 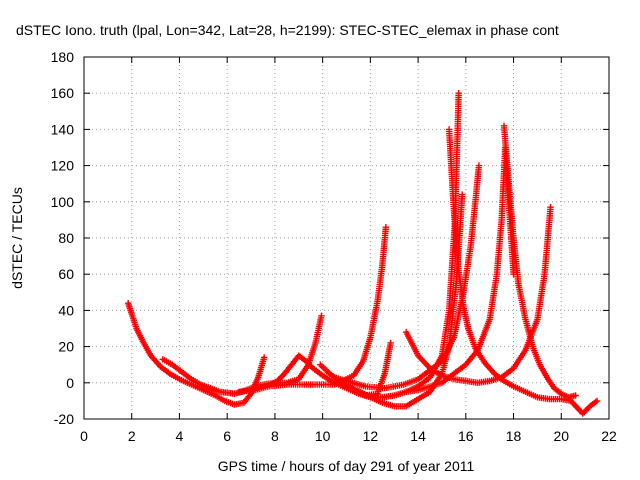 What do you see at coordinates (63, 57) in the screenshot?
I see `y-tick-label: 180` at bounding box center [63, 57].